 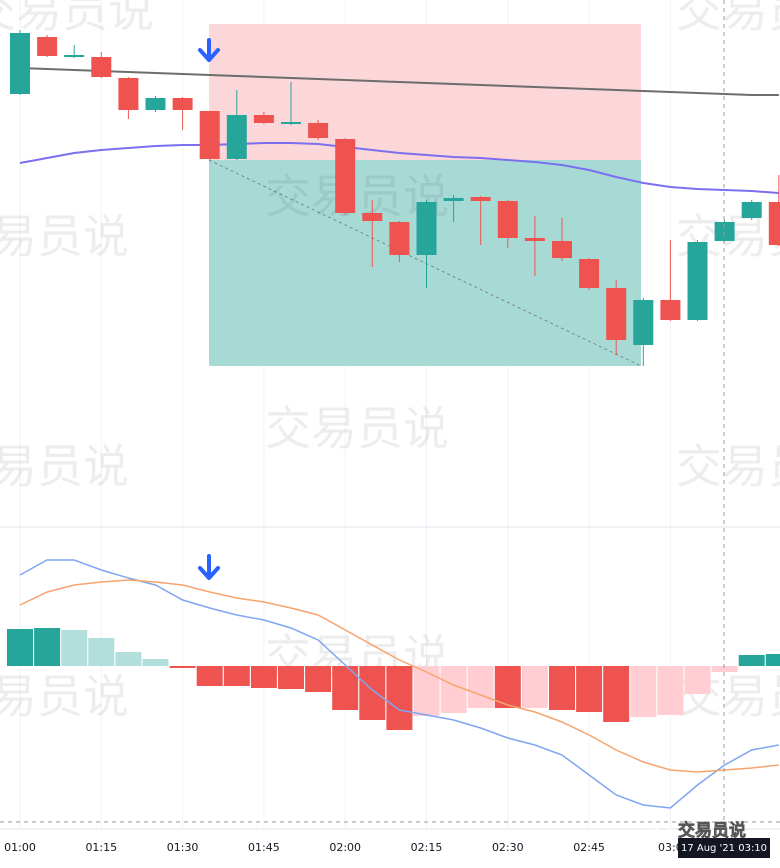 What do you see at coordinates (101, 847) in the screenshot?
I see `x-tick-label: 01:15` at bounding box center [101, 847].